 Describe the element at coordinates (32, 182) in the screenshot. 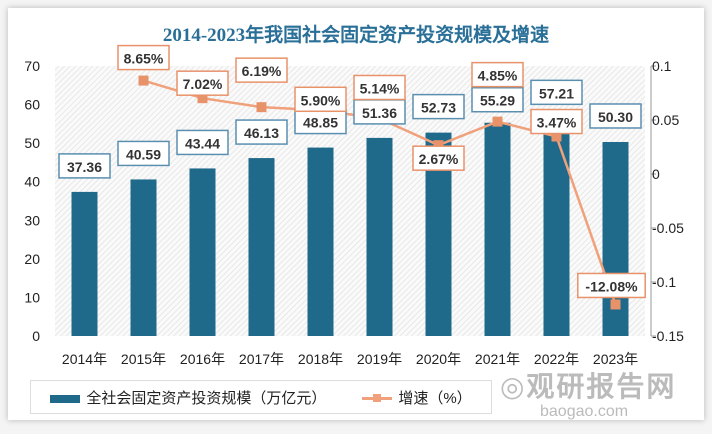

I see `left-axis-tick: 40` at that location.